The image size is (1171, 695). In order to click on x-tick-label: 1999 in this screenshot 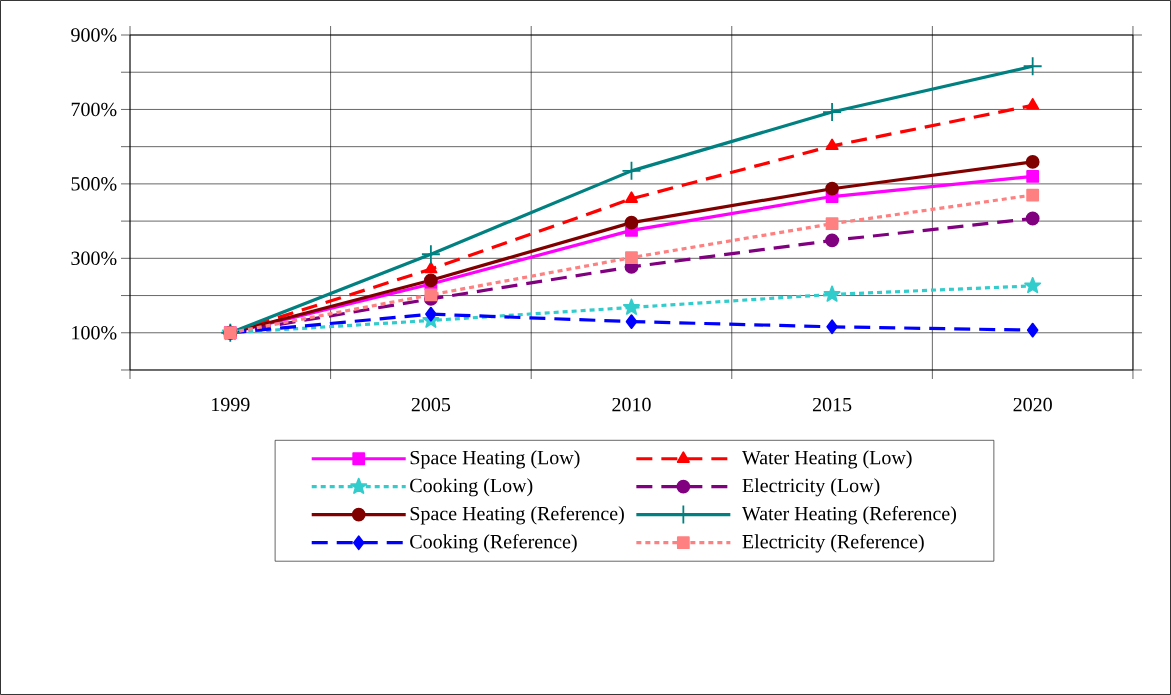, I will do `click(231, 404)`.